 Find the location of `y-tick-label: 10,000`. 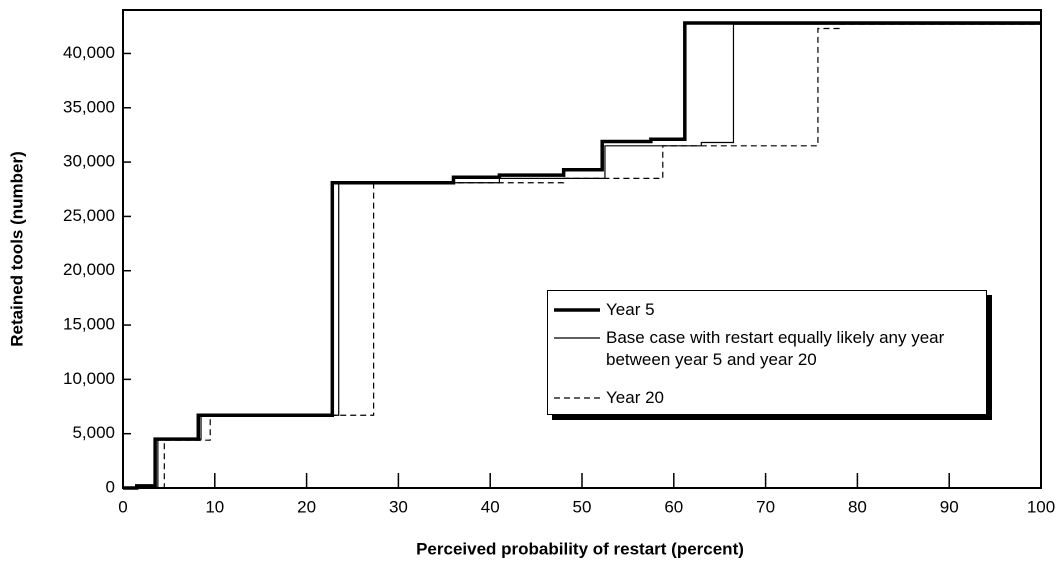

y-tick-label: 10,000 is located at coordinates (89, 378).